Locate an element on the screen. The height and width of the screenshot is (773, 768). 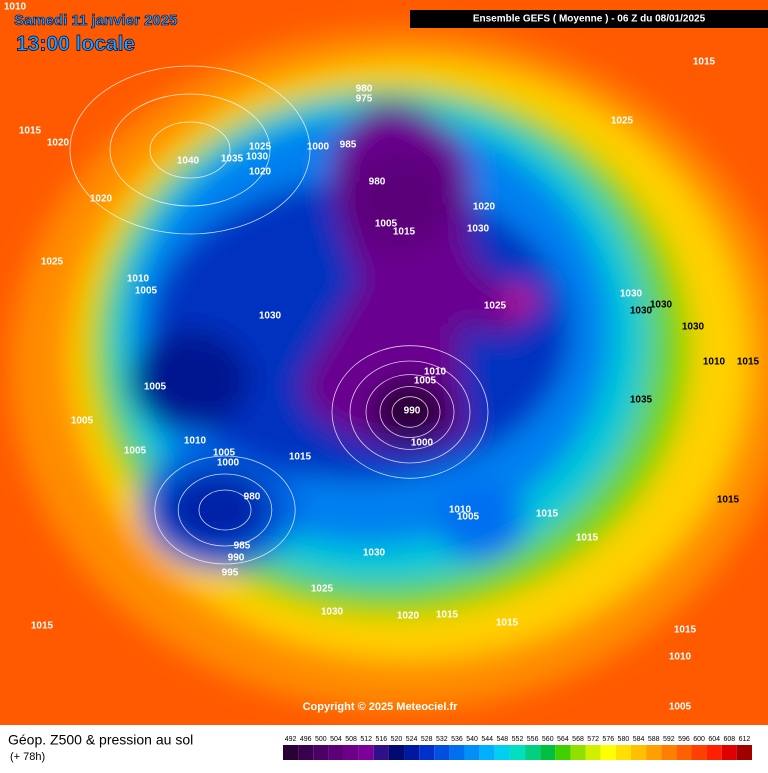
colorbar-label: 552 is located at coordinates (518, 739).